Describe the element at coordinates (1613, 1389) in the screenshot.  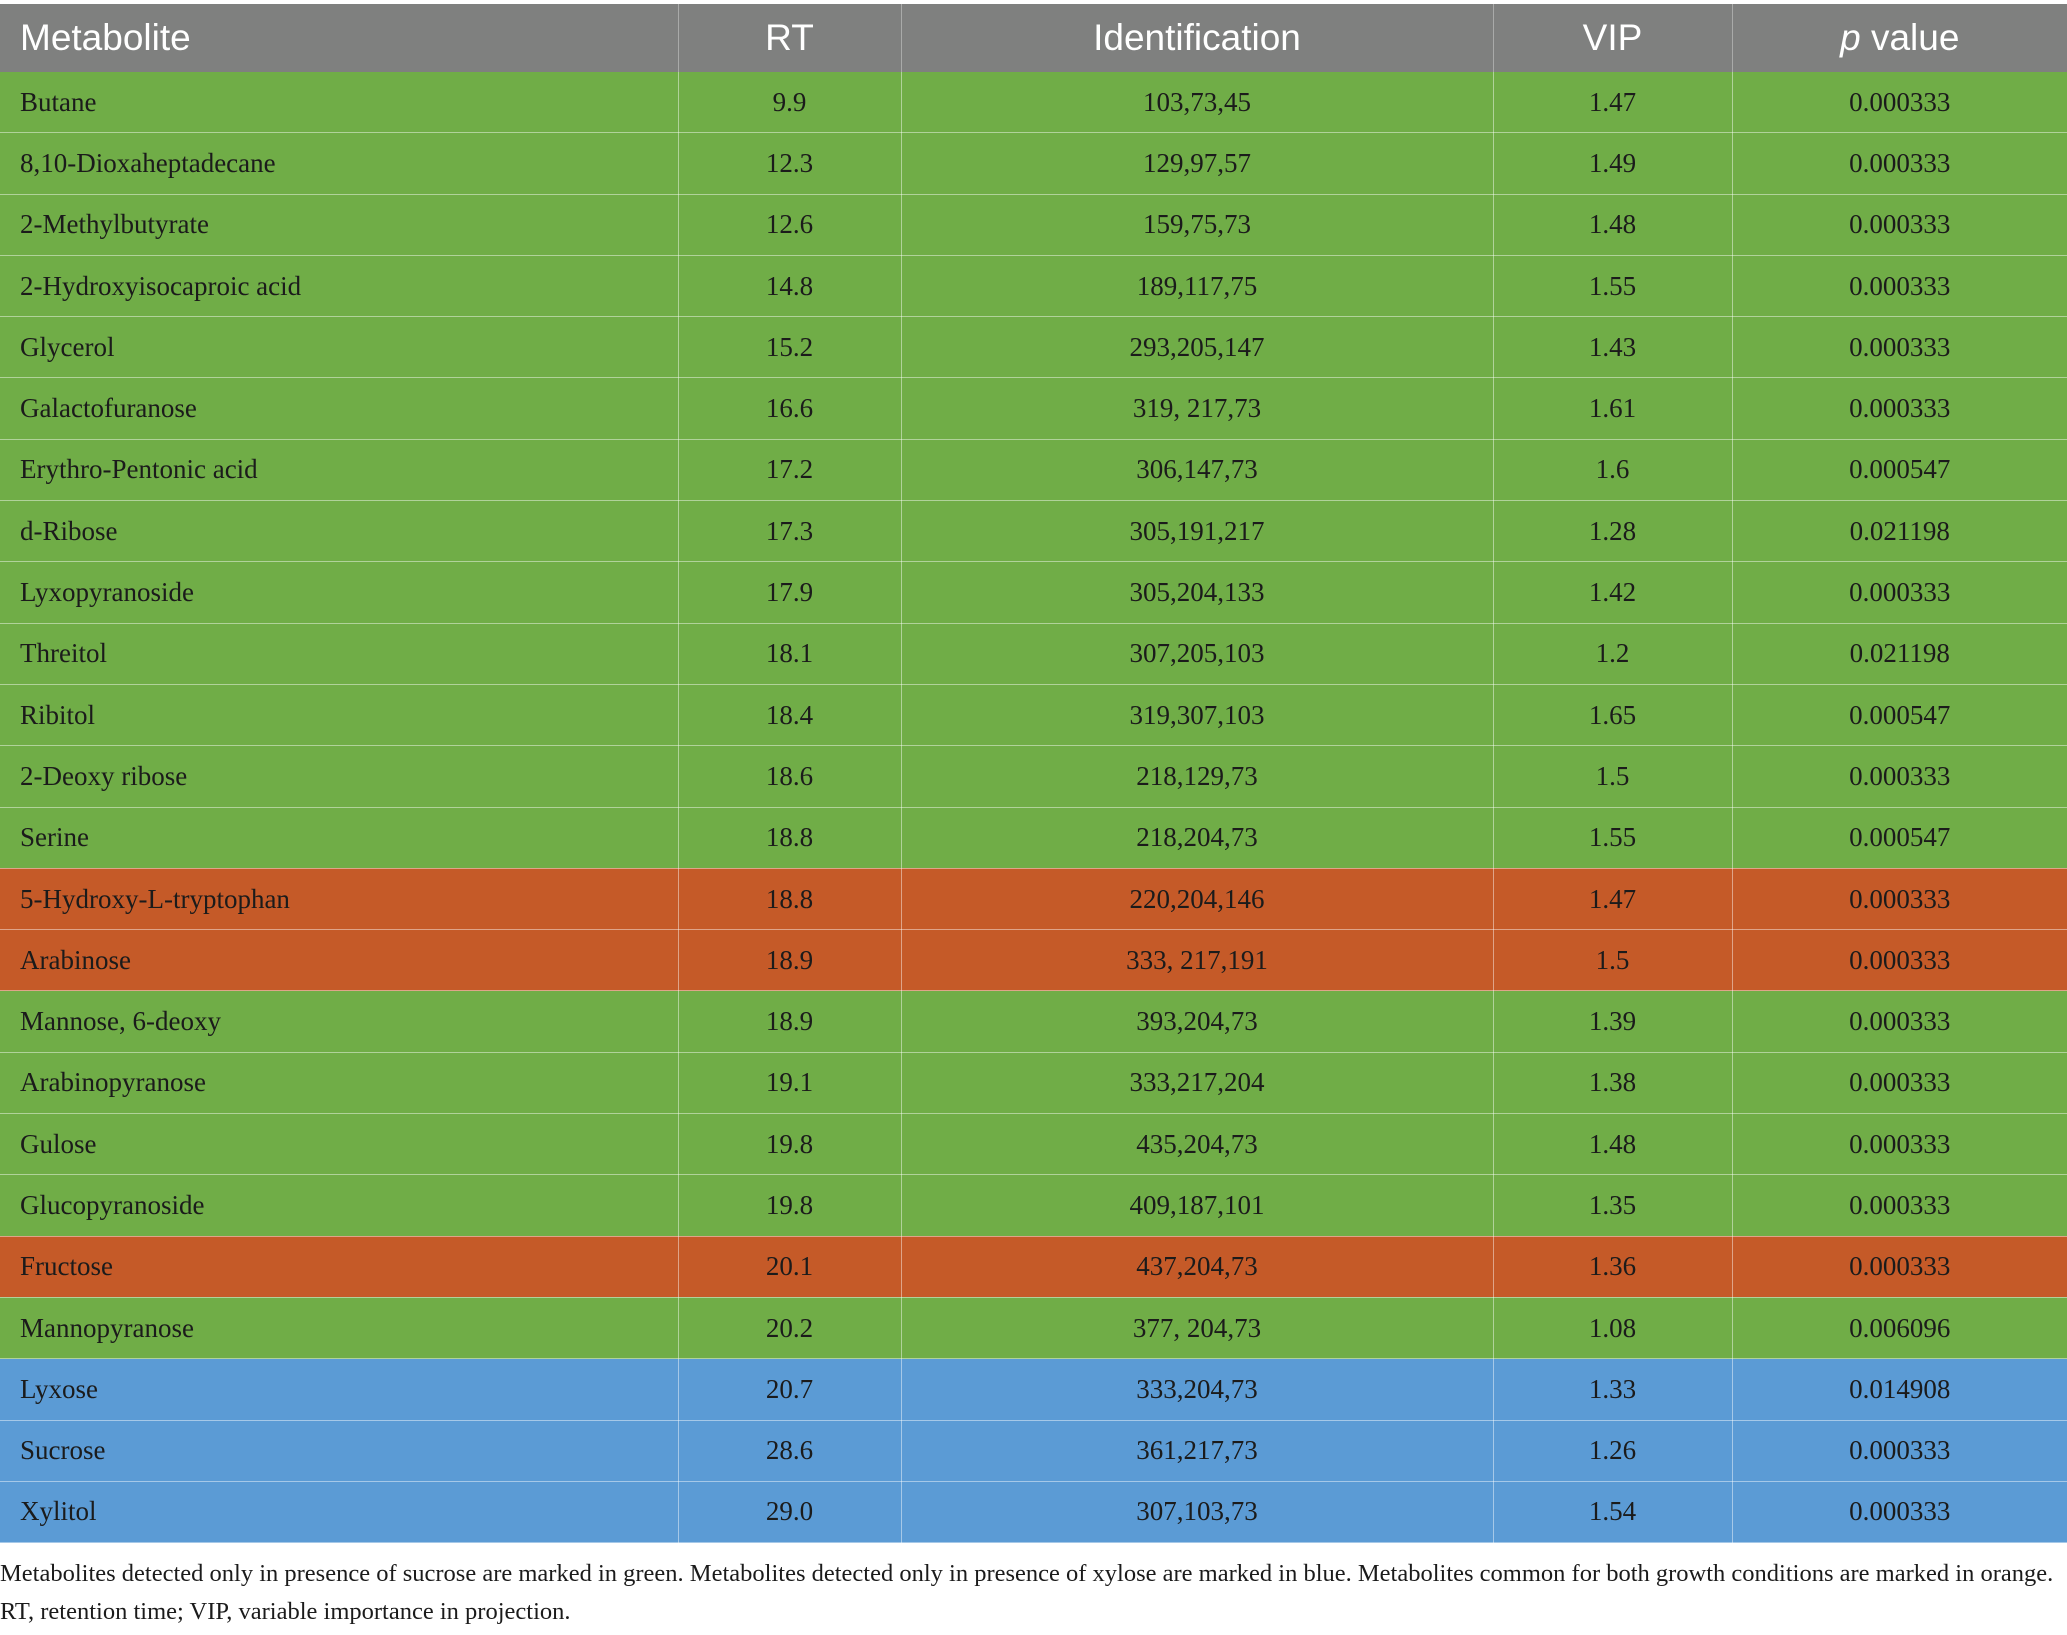
I see `cell-vip: 1.33` at that location.